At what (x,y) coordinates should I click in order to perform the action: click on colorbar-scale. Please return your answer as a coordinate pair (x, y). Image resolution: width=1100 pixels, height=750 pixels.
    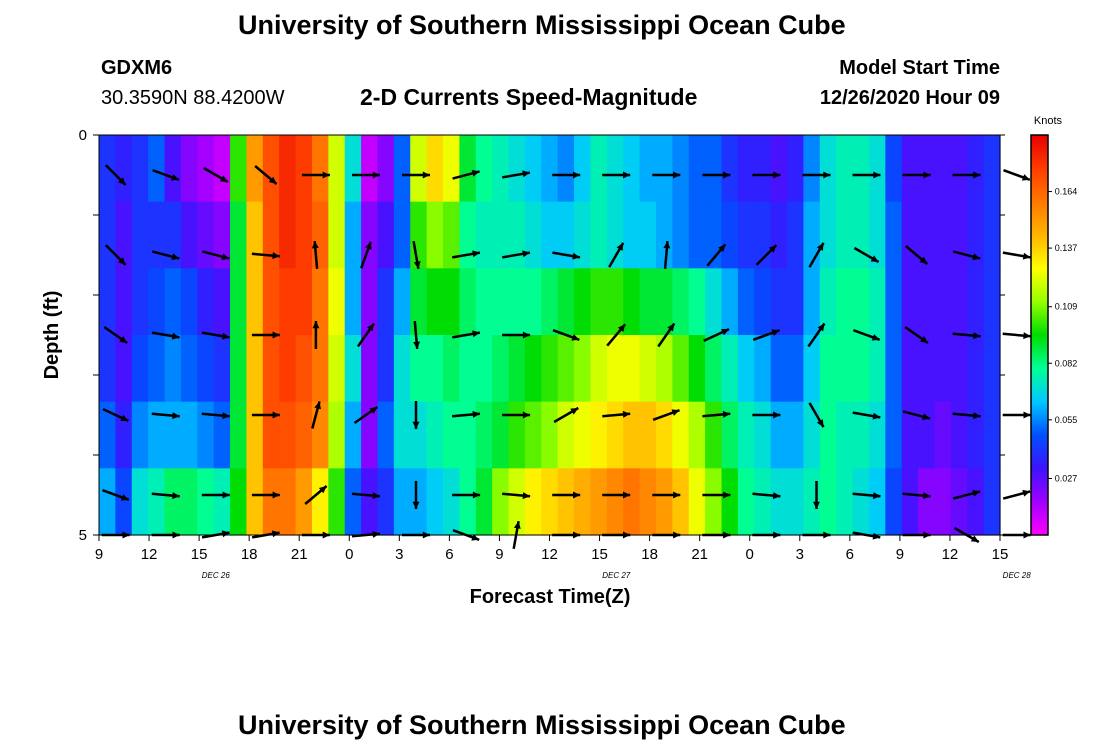
    Looking at the image, I should click on (1039, 335).